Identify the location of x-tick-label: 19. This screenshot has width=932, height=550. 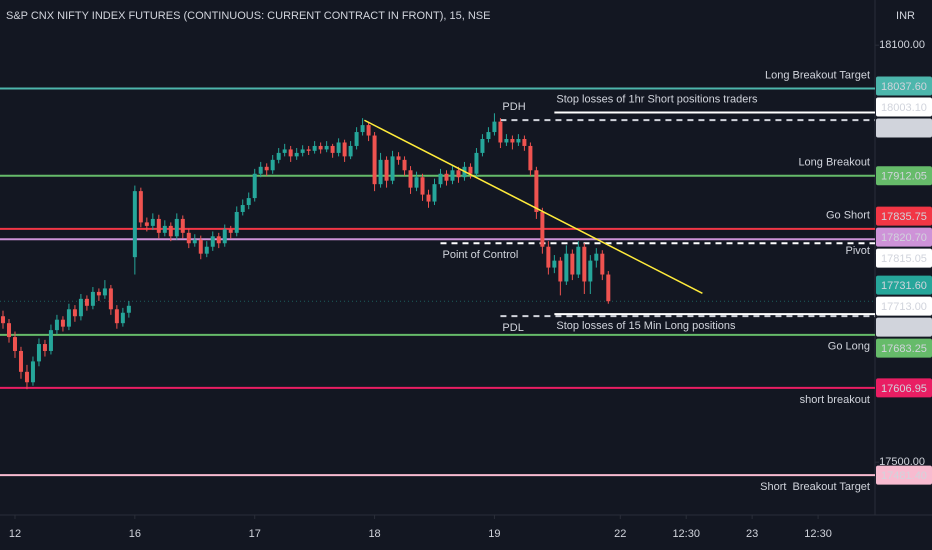
(494, 534).